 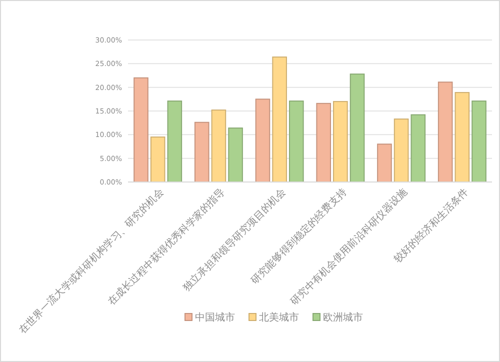 What do you see at coordinates (343, 318) in the screenshot?
I see `legend-label: 欧洲城市` at bounding box center [343, 318].